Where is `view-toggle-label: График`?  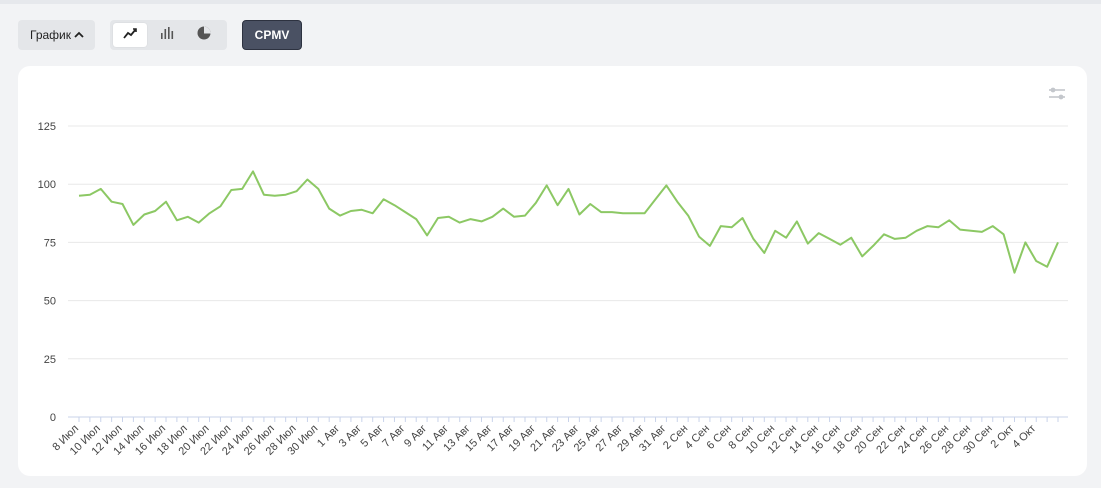
view-toggle-label: График is located at coordinates (50, 35).